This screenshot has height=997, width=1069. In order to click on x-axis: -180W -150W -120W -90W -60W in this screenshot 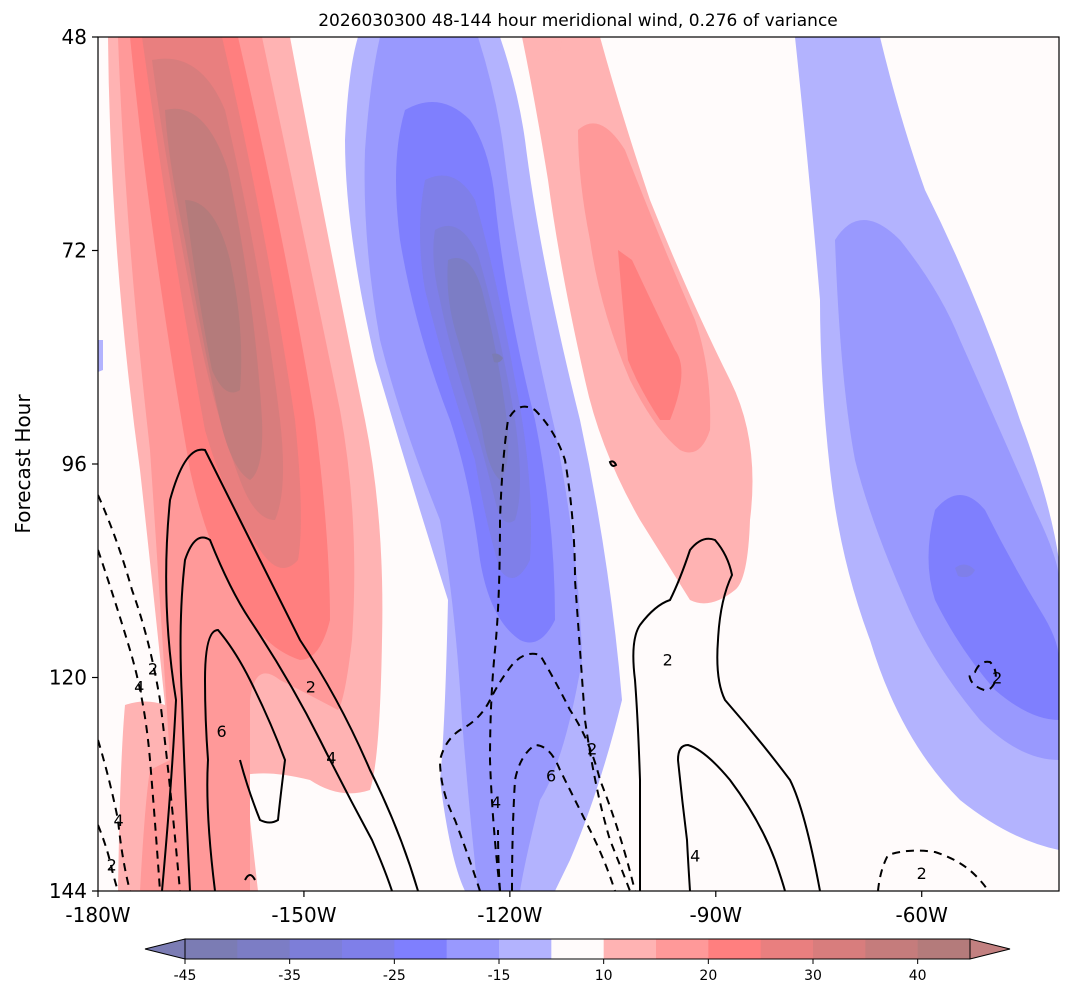, I will do `click(506, 909)`.